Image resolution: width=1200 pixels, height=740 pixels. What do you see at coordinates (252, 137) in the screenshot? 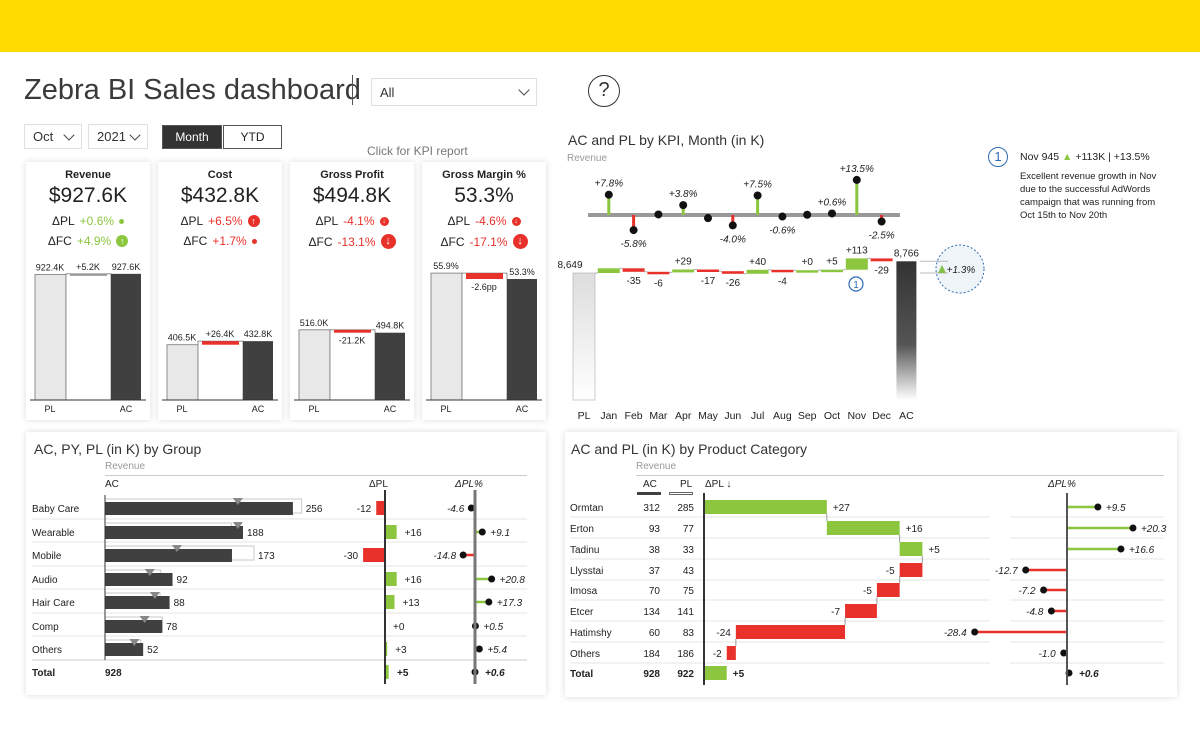
I see `ytd-button: YTD` at bounding box center [252, 137].